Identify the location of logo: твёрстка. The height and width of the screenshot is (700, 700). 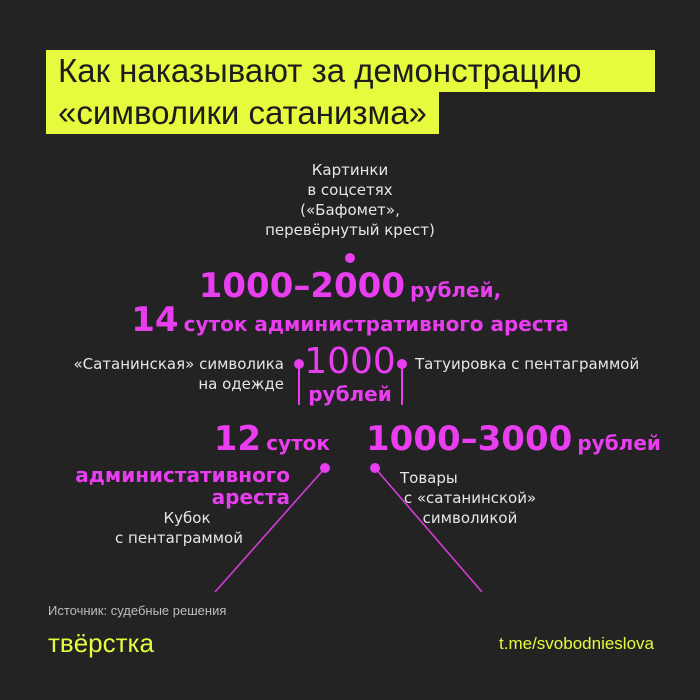
(101, 643).